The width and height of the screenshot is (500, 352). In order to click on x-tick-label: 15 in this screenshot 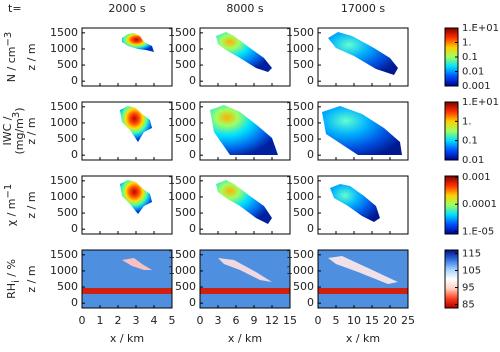, I will do `click(290, 320)`.